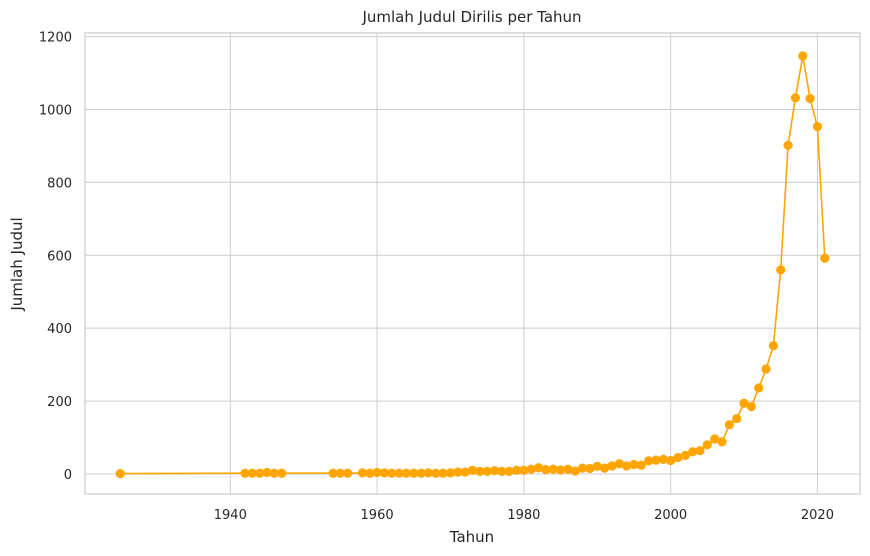 This screenshot has height=556, width=870. Describe the element at coordinates (59, 256) in the screenshot. I see `y-tick-label: 600` at that location.